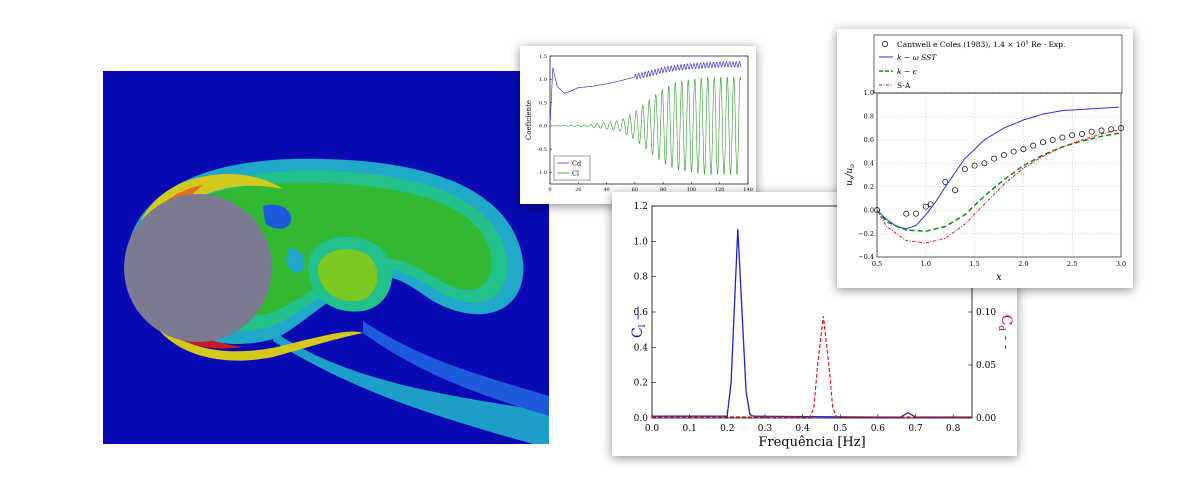 The width and height of the screenshot is (1200, 503). What do you see at coordinates (543, 57) in the screenshot?
I see `y-tick-label: 1.5` at bounding box center [543, 57].